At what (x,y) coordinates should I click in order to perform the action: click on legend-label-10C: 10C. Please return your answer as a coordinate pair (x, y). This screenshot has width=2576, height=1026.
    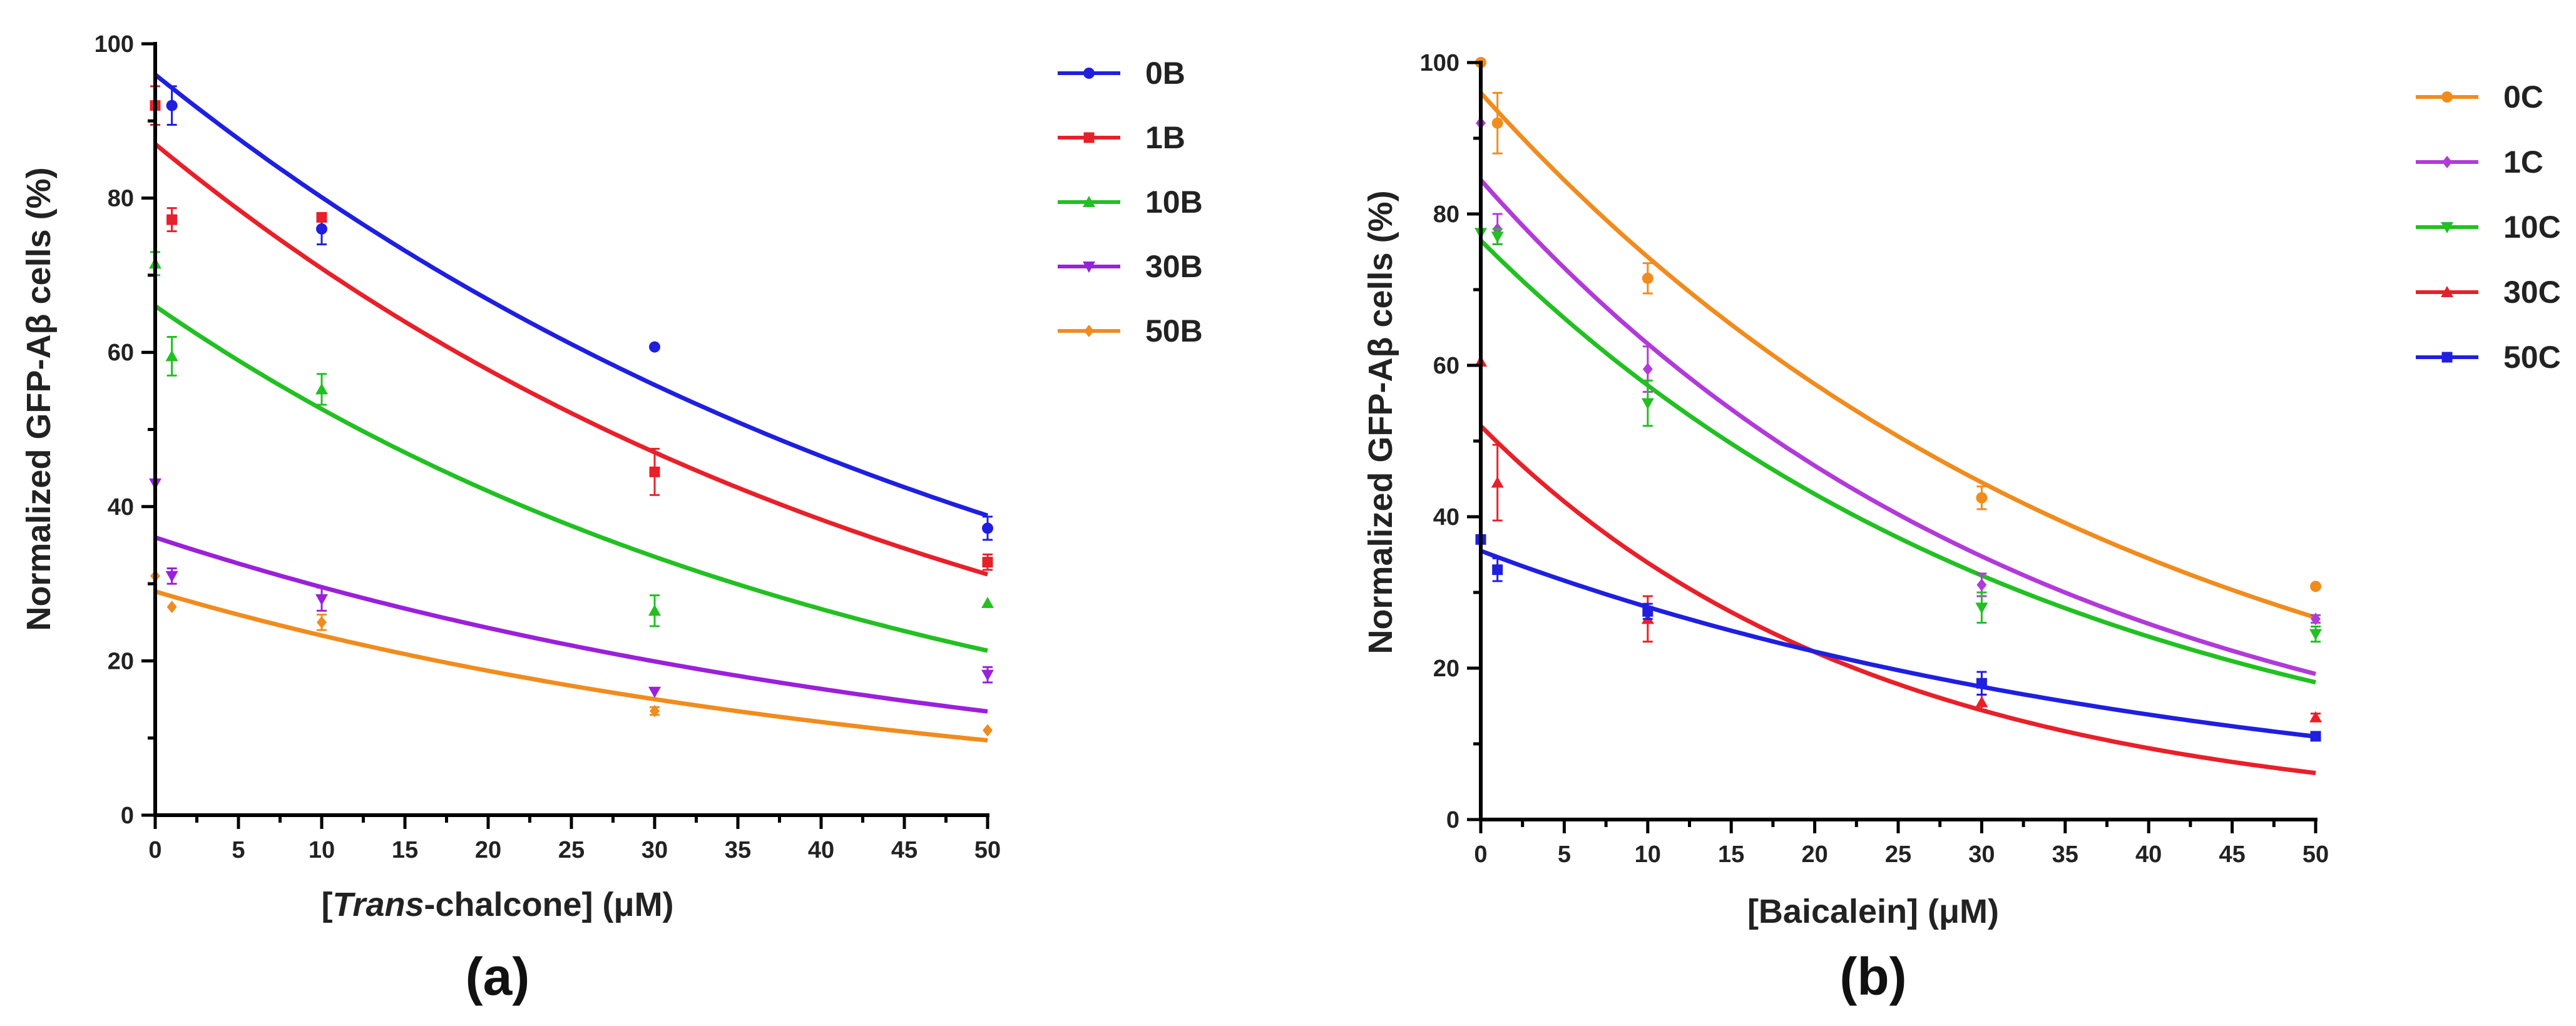
    Looking at the image, I should click on (2532, 227).